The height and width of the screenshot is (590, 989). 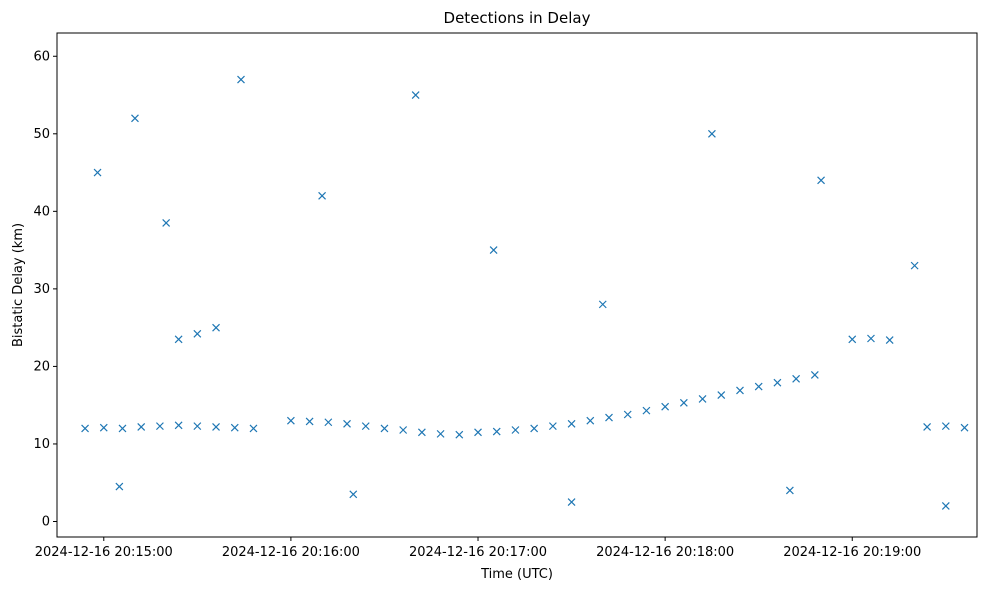 What do you see at coordinates (41, 56) in the screenshot?
I see `y-tick-label: 60` at bounding box center [41, 56].